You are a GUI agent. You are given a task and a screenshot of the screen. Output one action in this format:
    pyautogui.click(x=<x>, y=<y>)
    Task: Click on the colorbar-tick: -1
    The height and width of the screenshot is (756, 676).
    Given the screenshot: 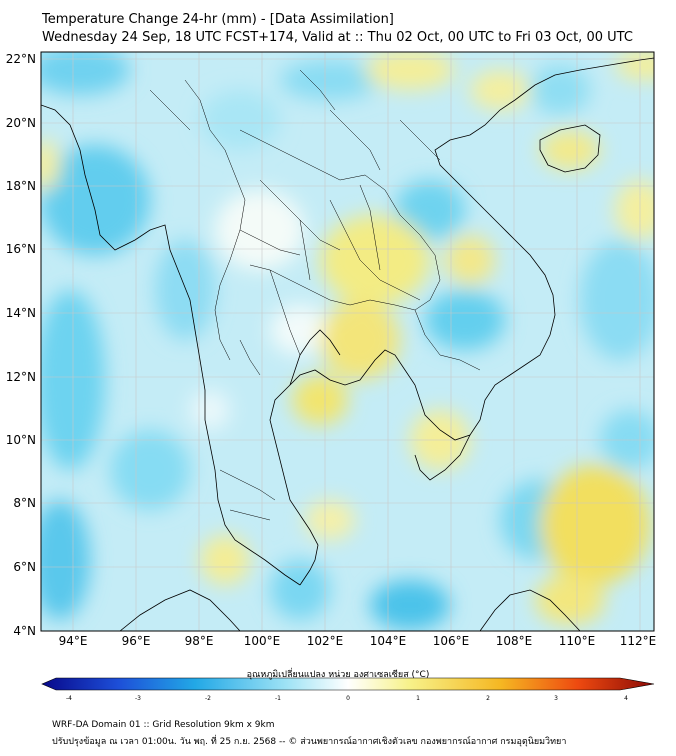 What is the action you would take?
    pyautogui.click(x=278, y=698)
    